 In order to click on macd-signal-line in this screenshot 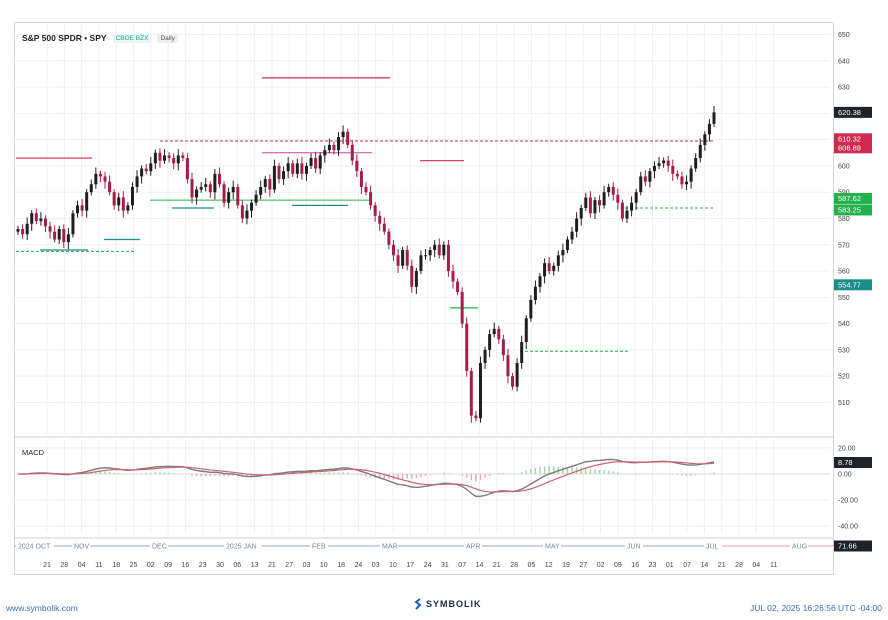, I will do `click(366, 477)`.